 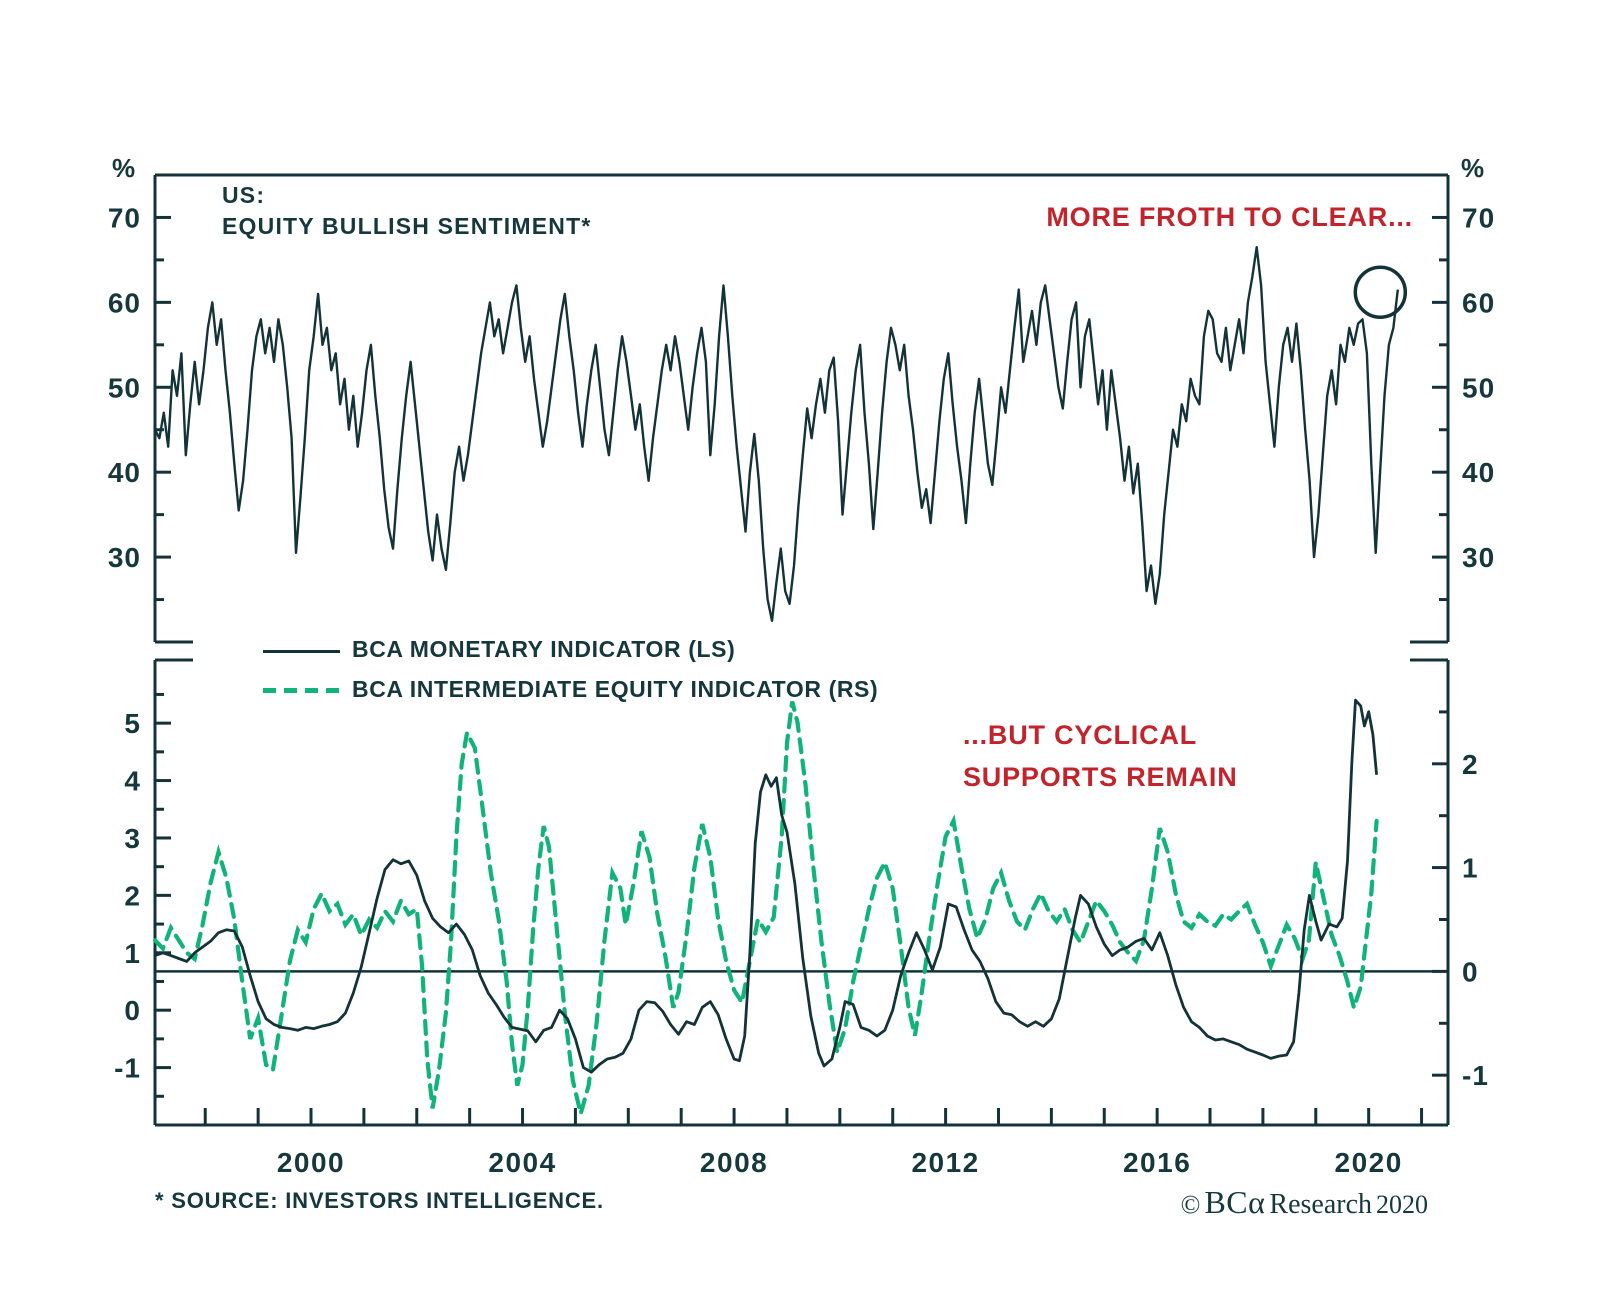 I want to click on top-left-tick-label: 40, so click(x=124, y=472).